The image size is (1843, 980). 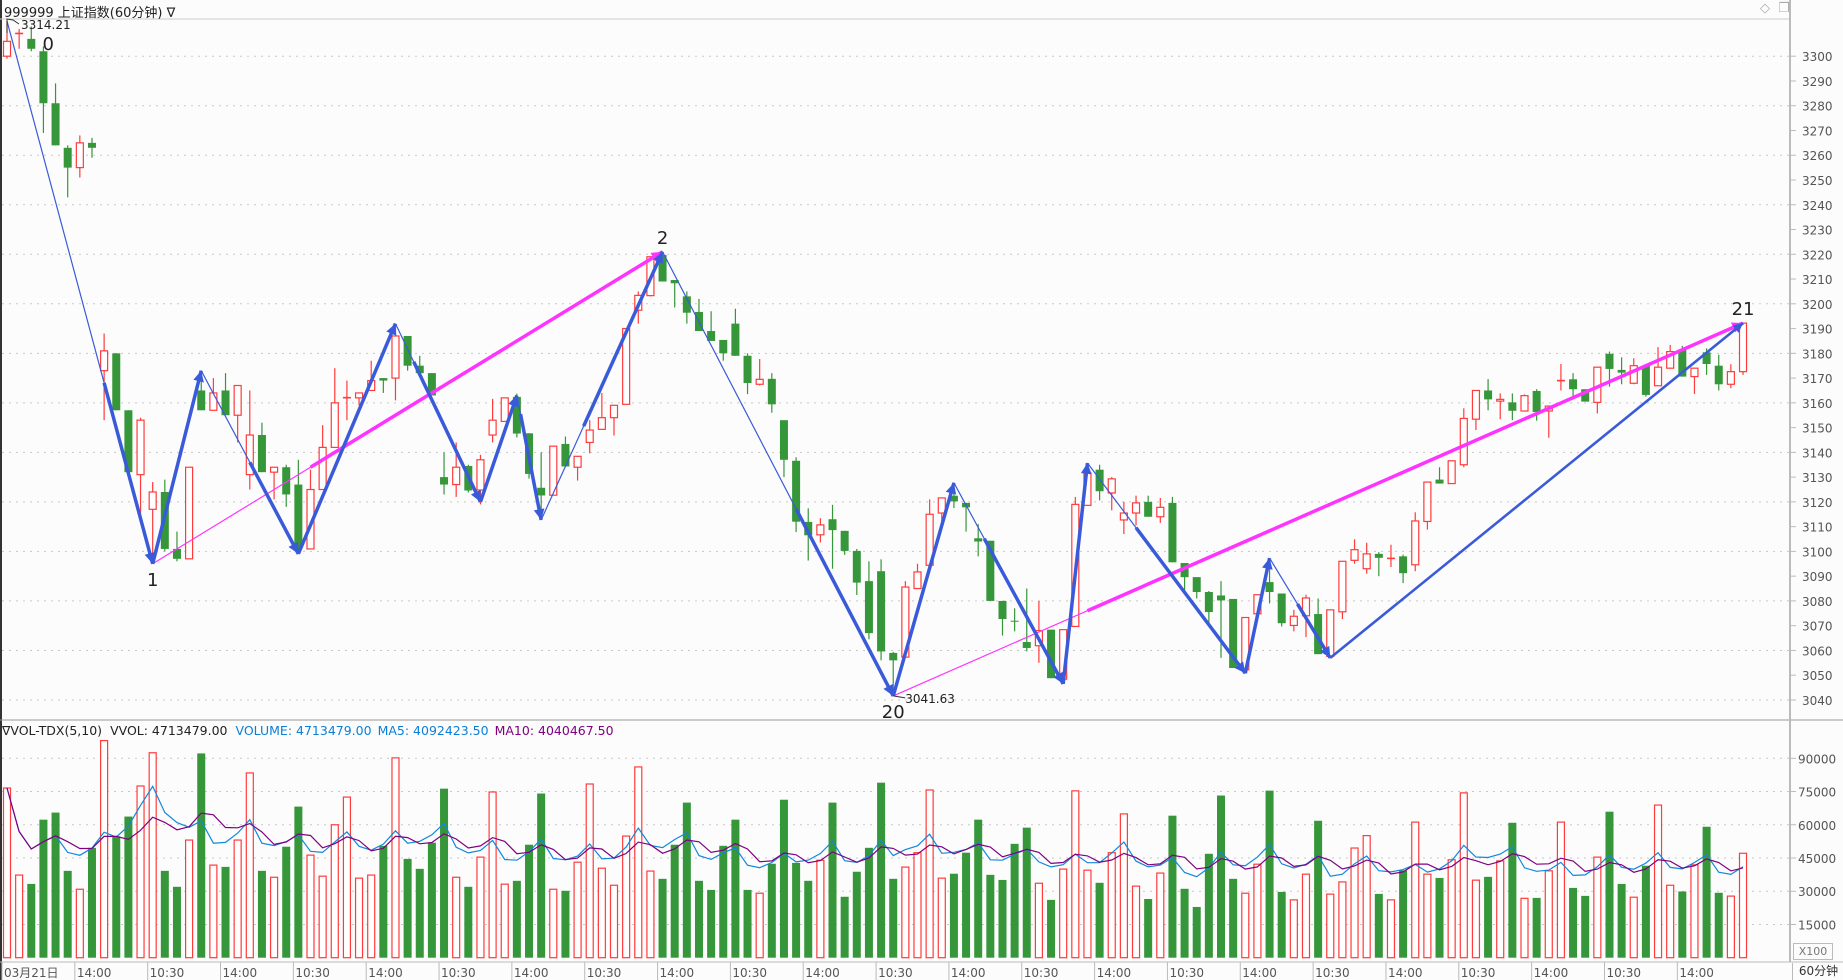 What do you see at coordinates (486, 359) in the screenshot?
I see `segment-line-thick` at bounding box center [486, 359].